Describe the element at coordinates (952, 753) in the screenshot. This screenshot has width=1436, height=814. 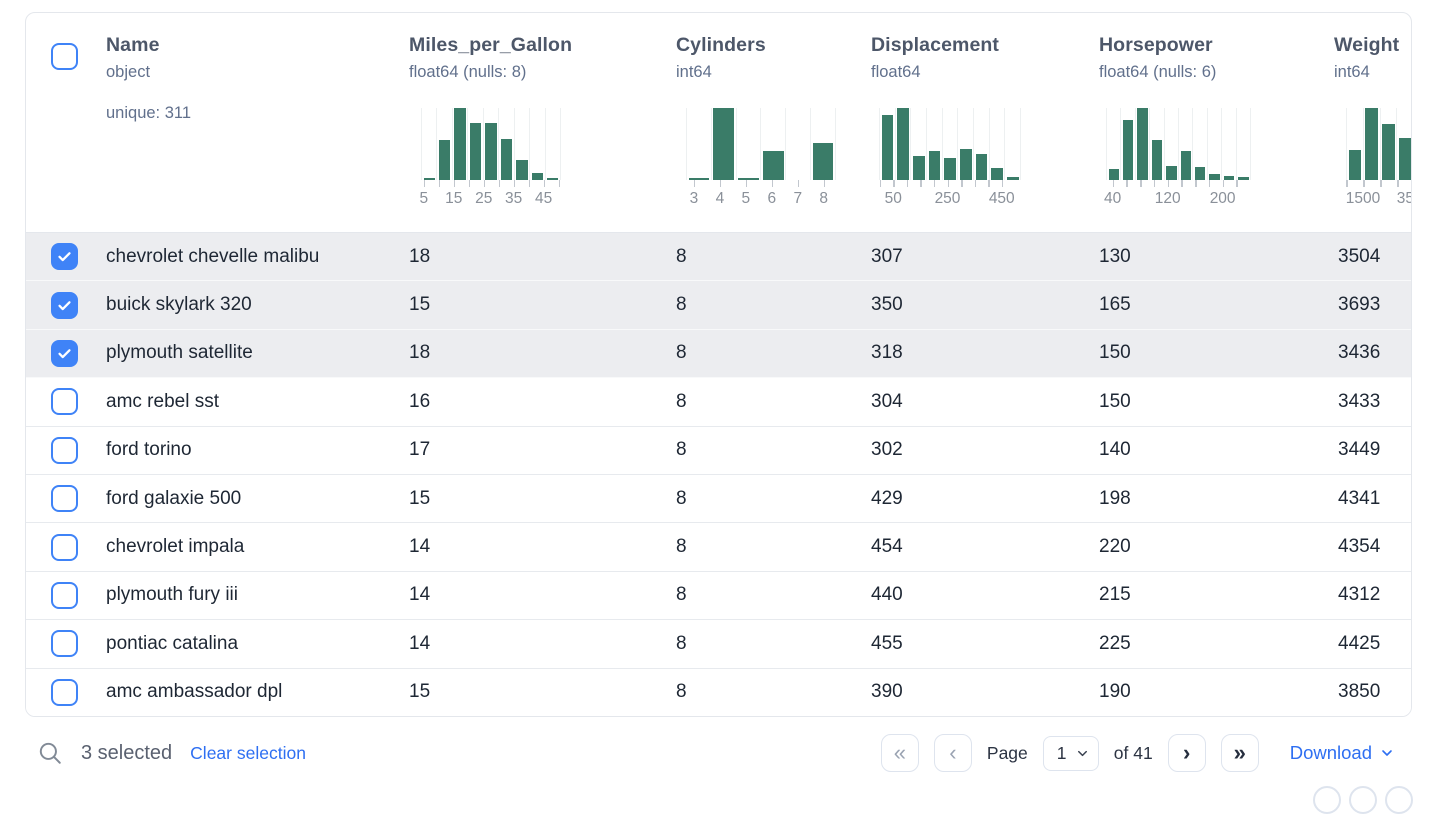
I see `previous-page-button: ‹` at that location.